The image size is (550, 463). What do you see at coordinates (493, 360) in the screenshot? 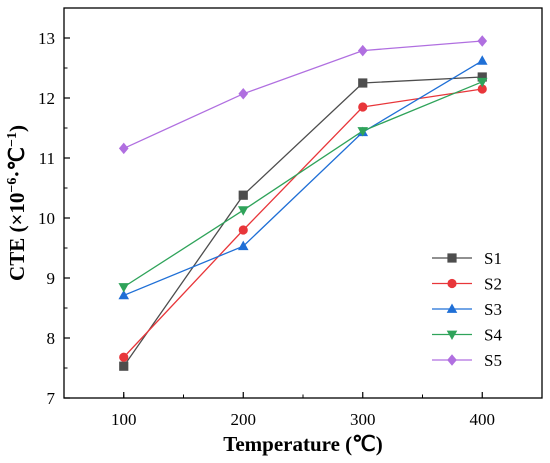
I see `legend-label-s5: S5` at bounding box center [493, 360].